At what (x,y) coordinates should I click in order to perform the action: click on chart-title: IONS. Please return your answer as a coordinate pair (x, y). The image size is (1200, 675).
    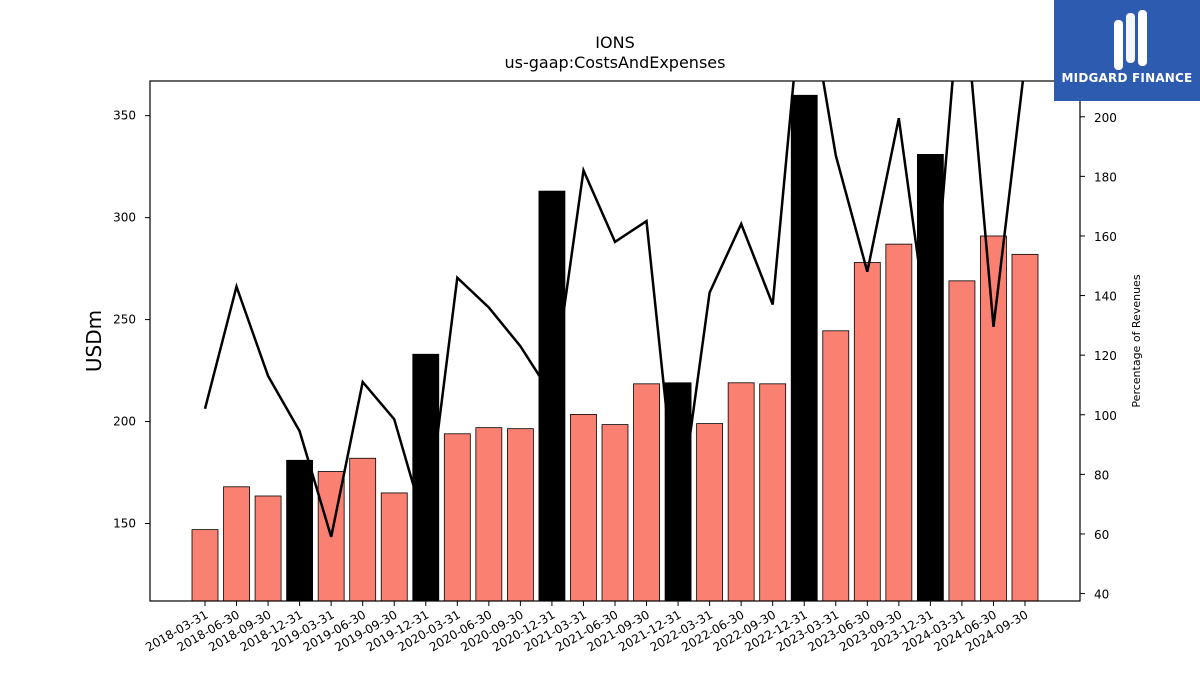
    Looking at the image, I should click on (614, 42).